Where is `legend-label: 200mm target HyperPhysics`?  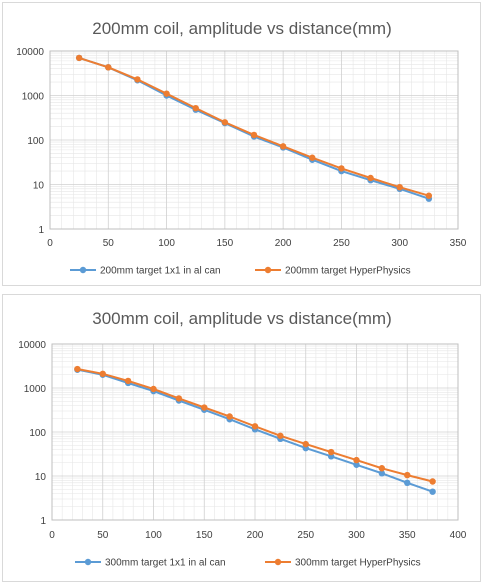 legend-label: 200mm target HyperPhysics is located at coordinates (348, 271).